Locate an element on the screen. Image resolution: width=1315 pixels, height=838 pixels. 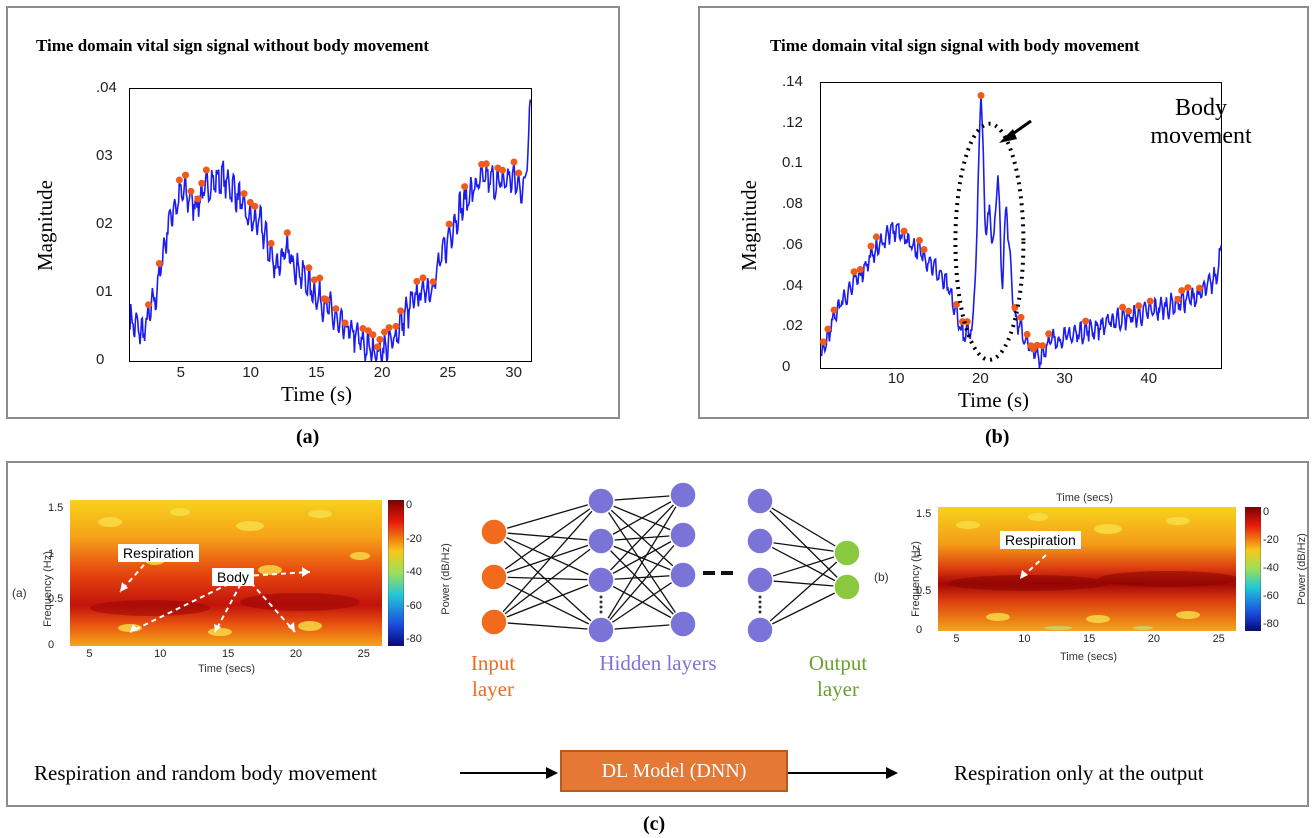
input-layer-text: Input layer is located at coordinates (493, 676).